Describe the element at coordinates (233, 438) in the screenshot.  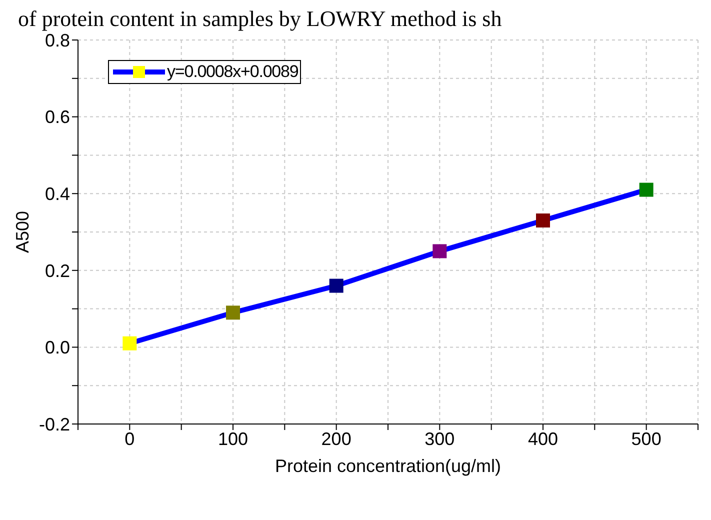
I see `x-tick-label: 100` at that location.